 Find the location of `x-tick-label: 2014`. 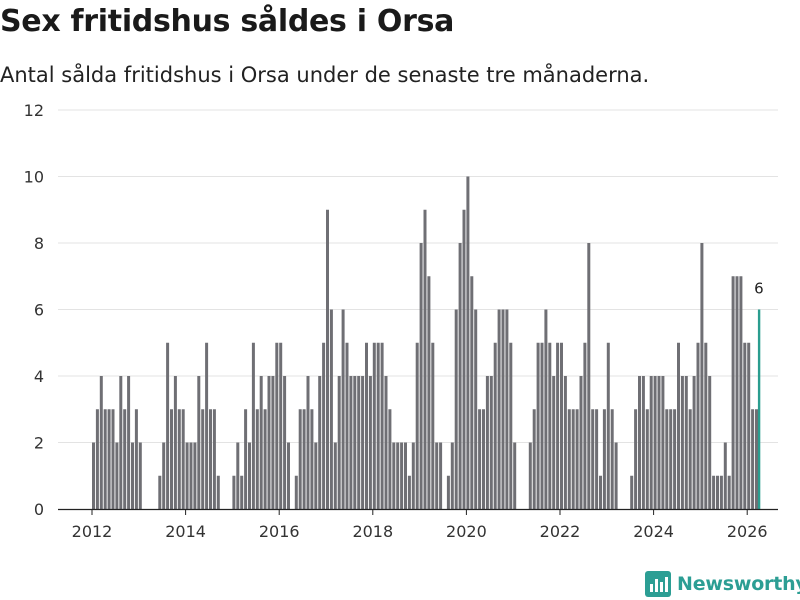

x-tick-label: 2014 is located at coordinates (185, 531).